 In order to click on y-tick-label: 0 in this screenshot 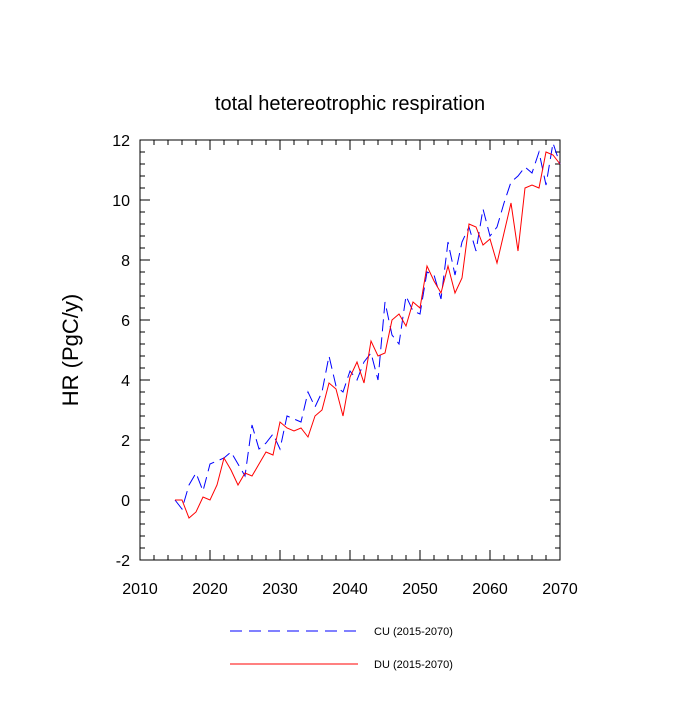, I will do `click(125, 501)`.